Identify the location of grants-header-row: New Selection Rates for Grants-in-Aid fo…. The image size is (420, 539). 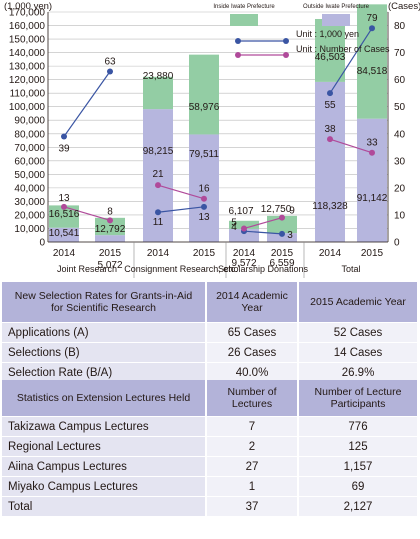
(209, 302).